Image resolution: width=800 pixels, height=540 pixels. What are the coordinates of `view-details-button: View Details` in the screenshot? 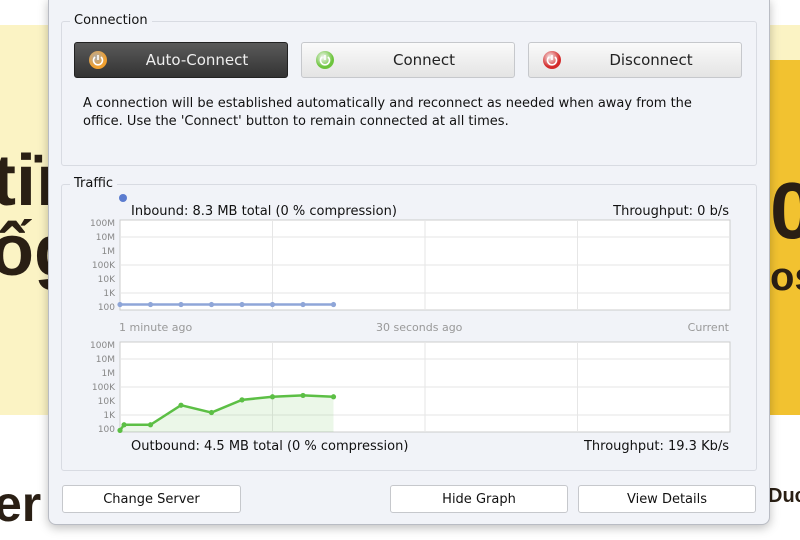 It's located at (667, 499).